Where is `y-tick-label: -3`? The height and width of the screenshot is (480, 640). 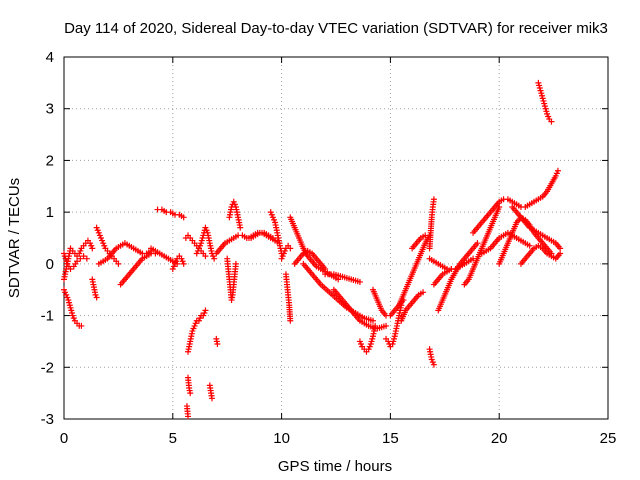 y-tick-label: -3 is located at coordinates (47, 419).